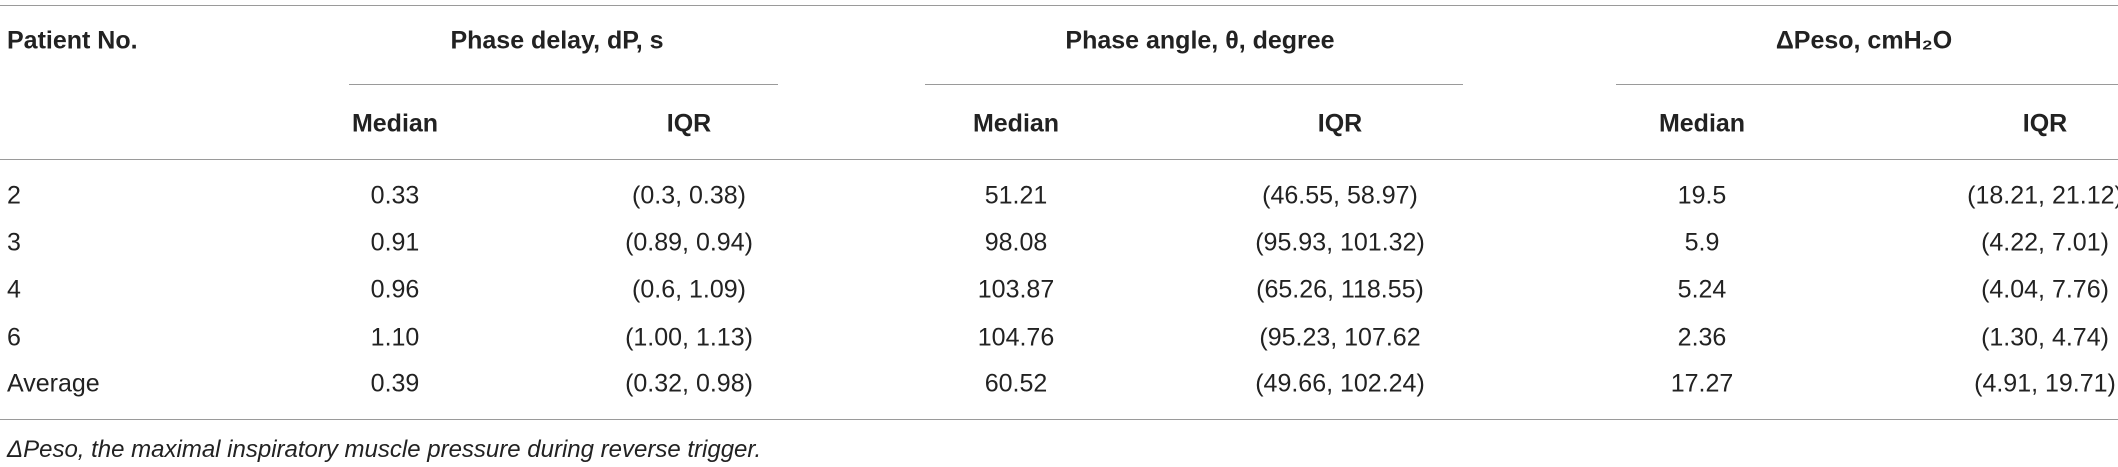 Image resolution: width=2118 pixels, height=467 pixels. Describe the element at coordinates (1059, 159) in the screenshot. I see `header-rule` at that location.